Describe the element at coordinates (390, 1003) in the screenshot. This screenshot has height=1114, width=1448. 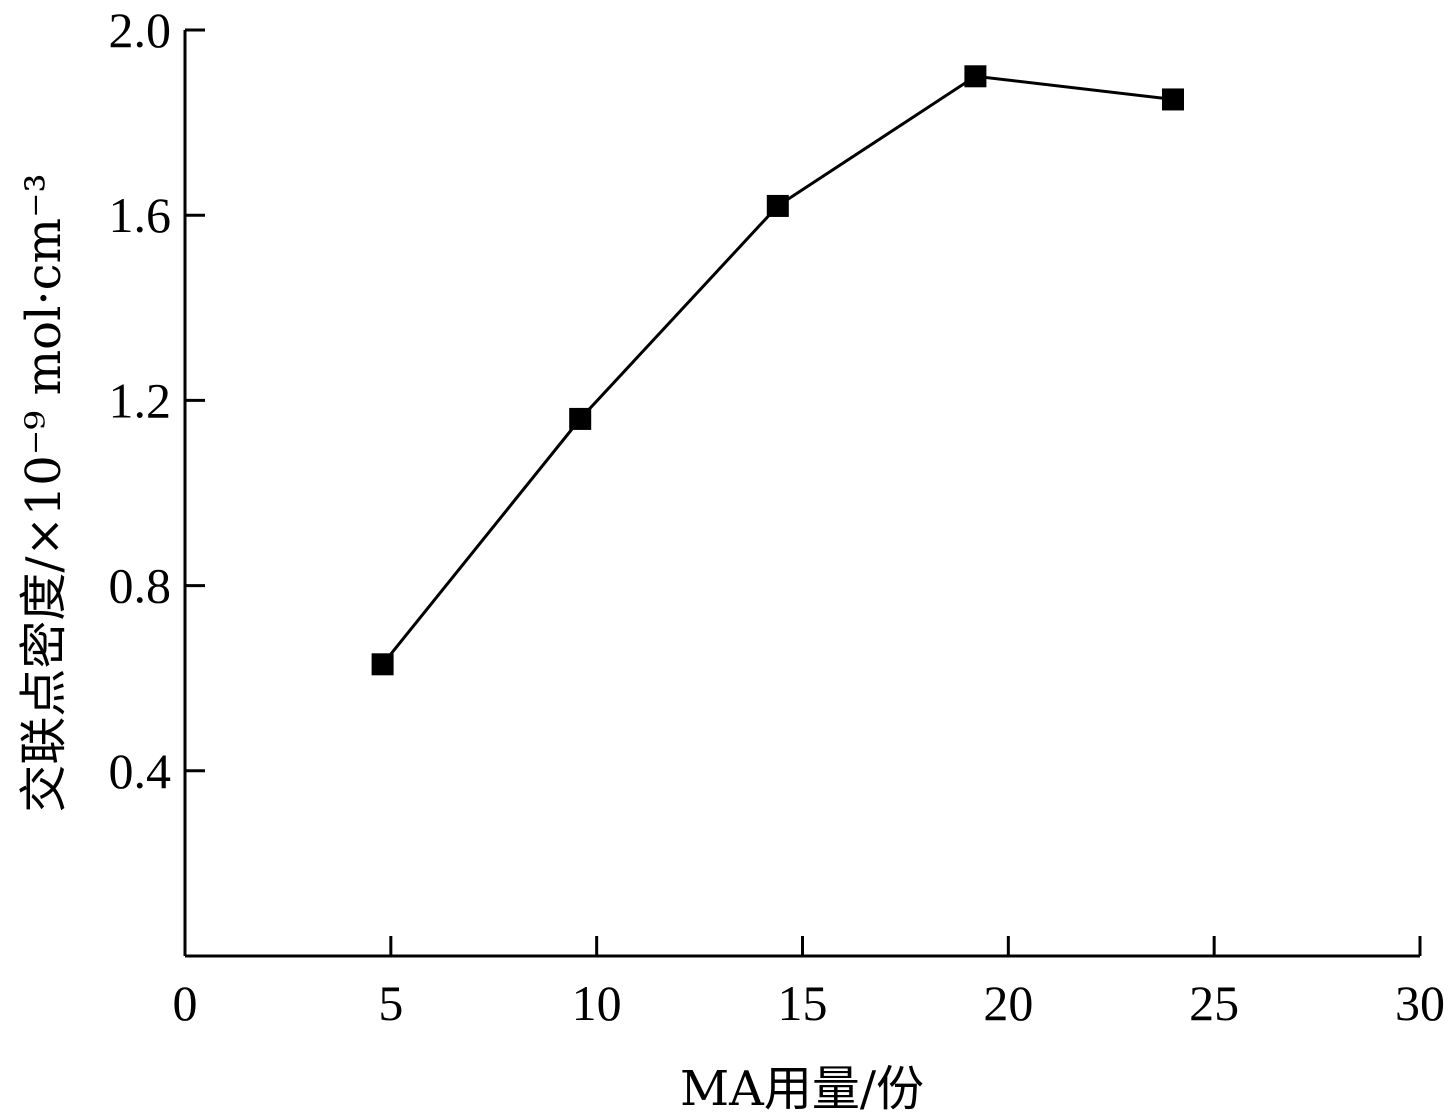
I see `x-tick-label-5: 5` at that location.